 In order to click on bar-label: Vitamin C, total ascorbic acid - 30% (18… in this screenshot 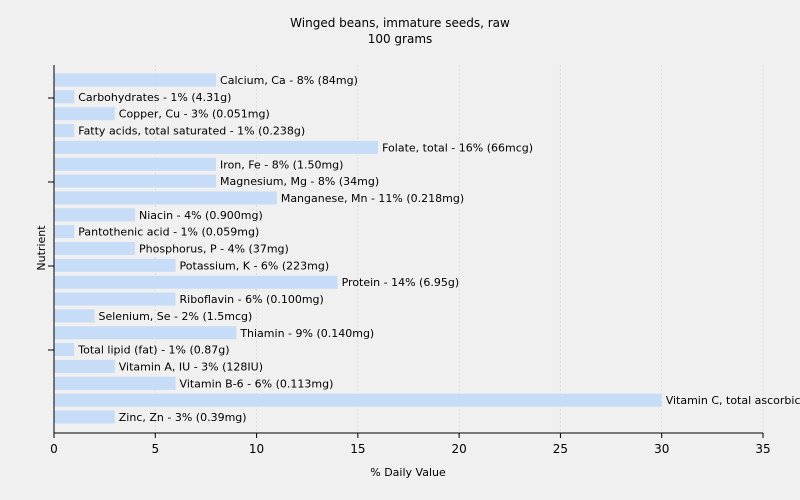, I will do `click(733, 400)`.